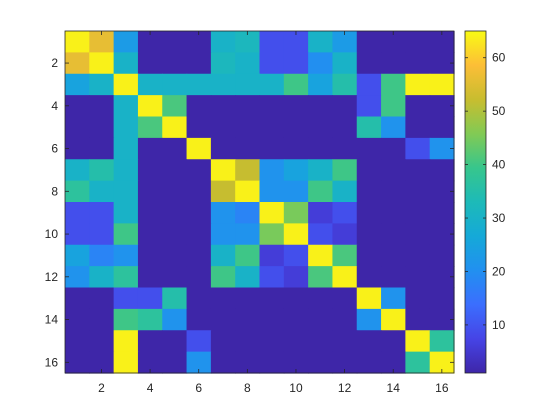  What do you see at coordinates (345, 127) in the screenshot?
I see `heatmap-cell-r5-c12` at bounding box center [345, 127].